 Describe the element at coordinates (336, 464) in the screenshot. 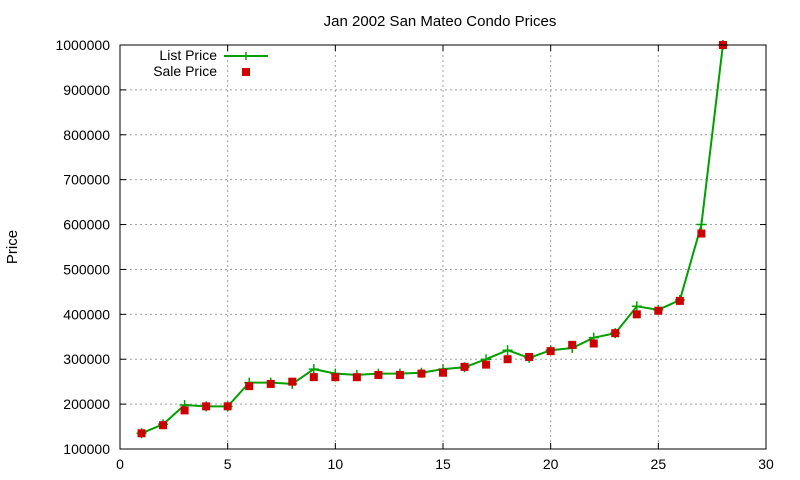

I see `x-tick-label: 10` at that location.